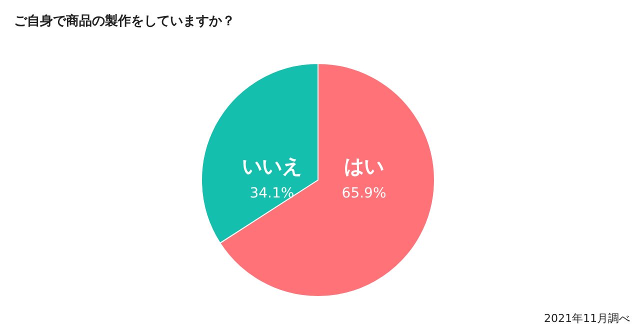 This screenshot has height=336, width=640. What do you see at coordinates (587, 318) in the screenshot?
I see `text: 2021年11月調べ` at bounding box center [587, 318].